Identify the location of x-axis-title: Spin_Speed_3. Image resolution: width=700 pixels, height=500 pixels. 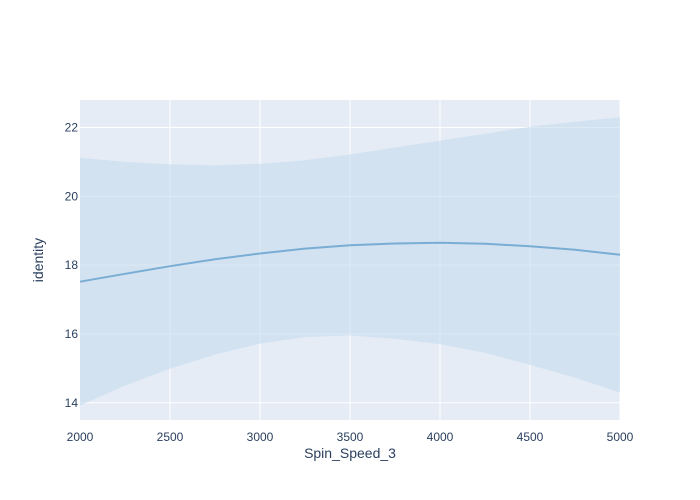
(350, 453).